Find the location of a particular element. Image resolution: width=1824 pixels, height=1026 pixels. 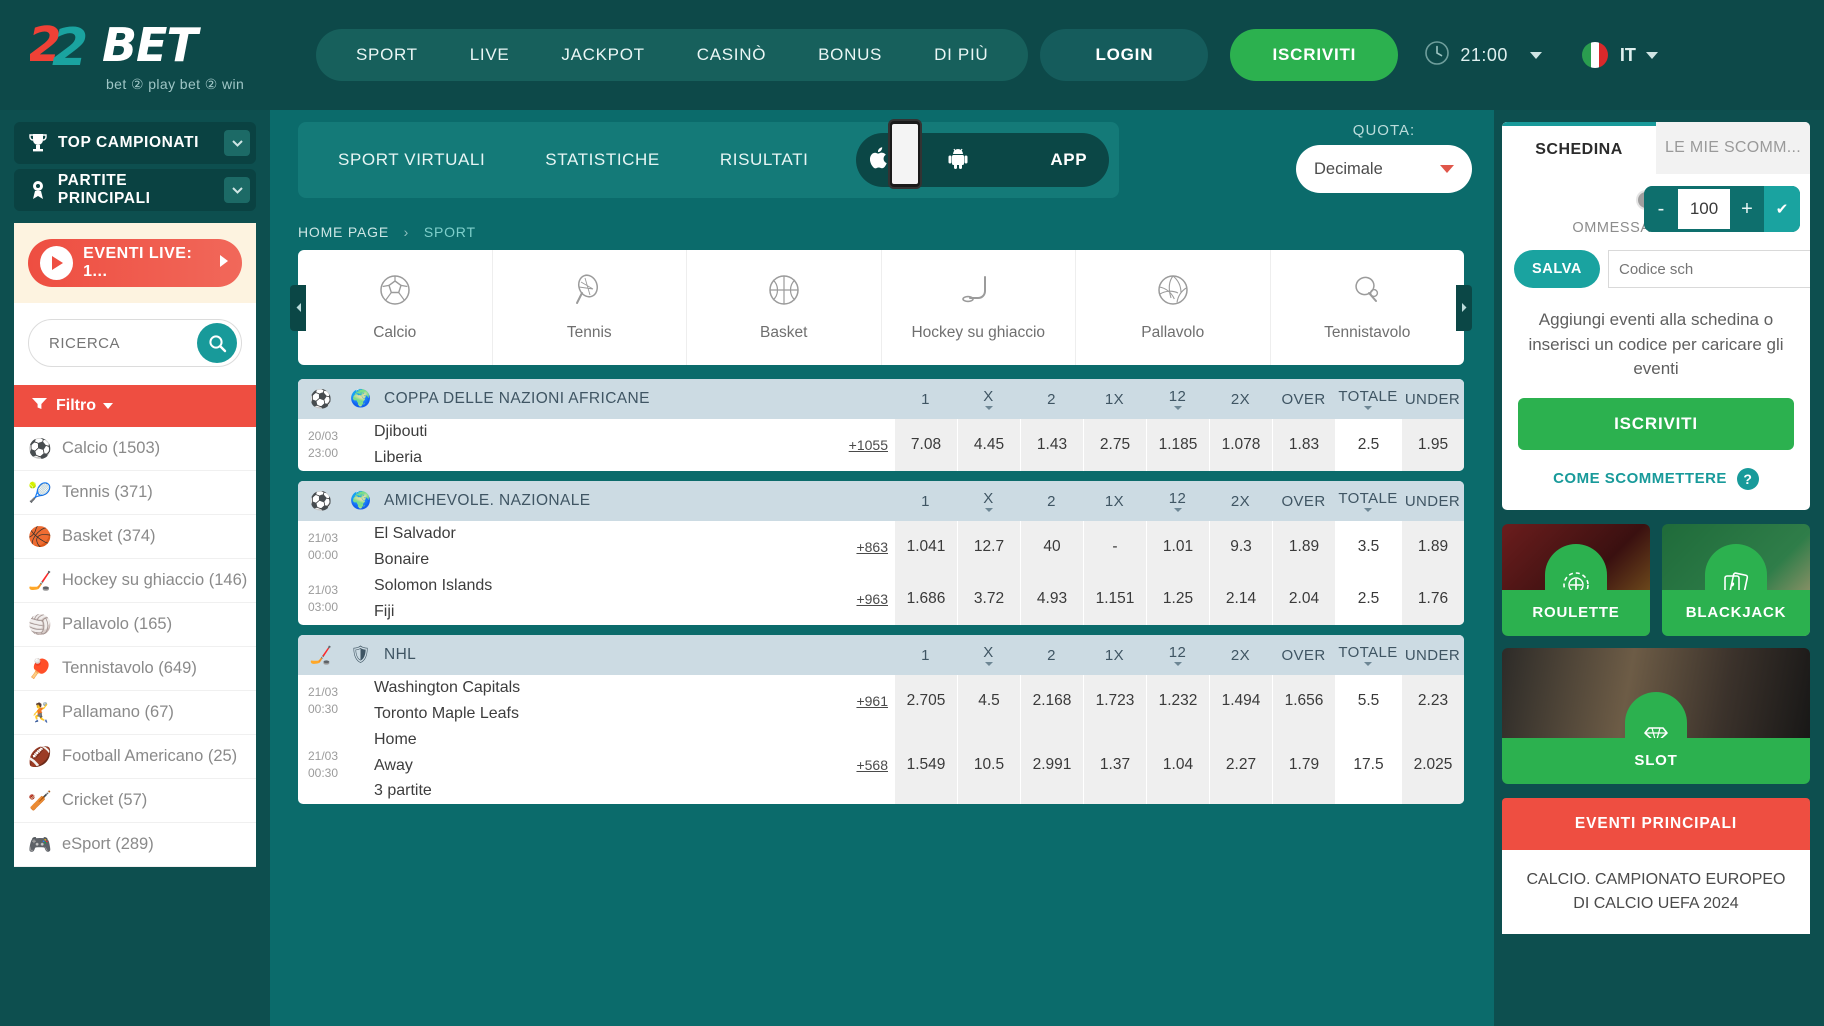

sidebar-partite-principali: PARTITE PRINCIPALI is located at coordinates (135, 190).